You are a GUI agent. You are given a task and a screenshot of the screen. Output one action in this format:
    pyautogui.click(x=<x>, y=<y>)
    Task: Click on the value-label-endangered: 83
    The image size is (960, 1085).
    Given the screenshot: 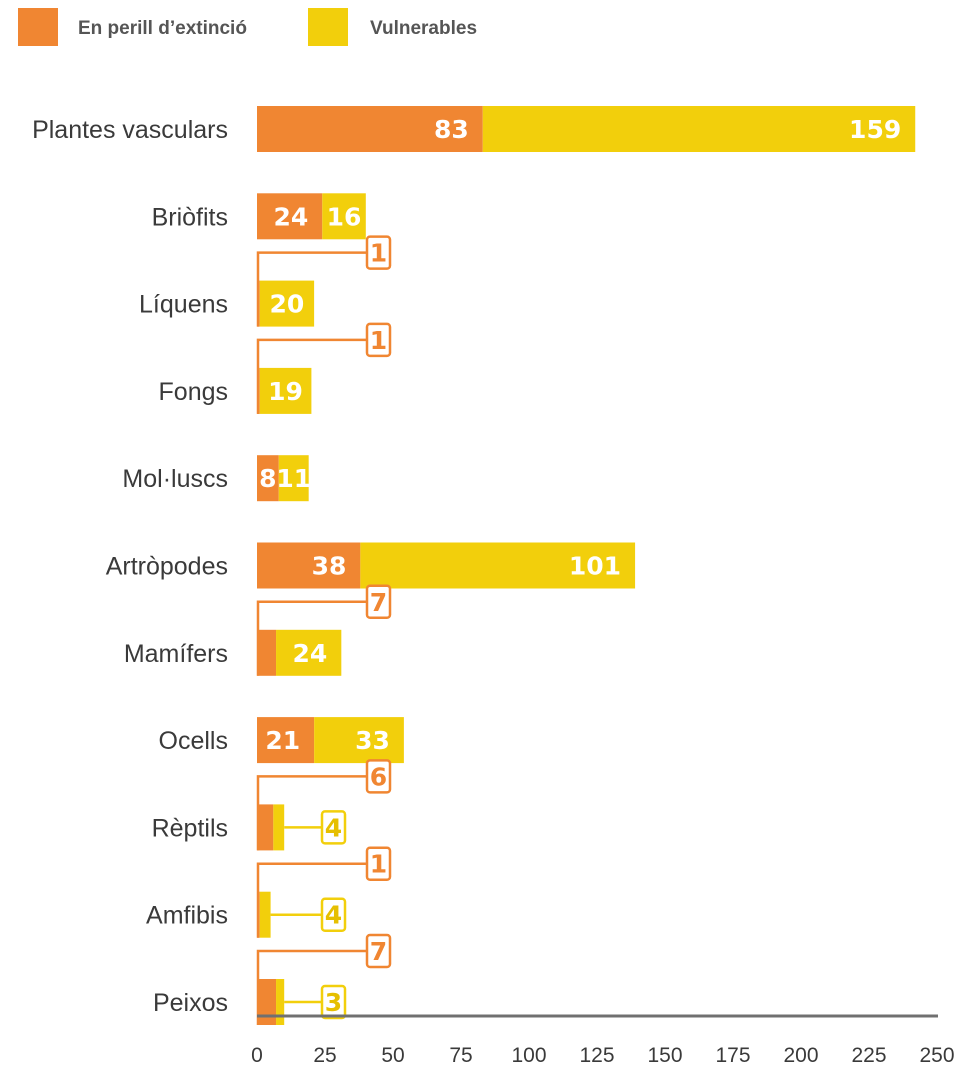 What is the action you would take?
    pyautogui.click(x=451, y=129)
    